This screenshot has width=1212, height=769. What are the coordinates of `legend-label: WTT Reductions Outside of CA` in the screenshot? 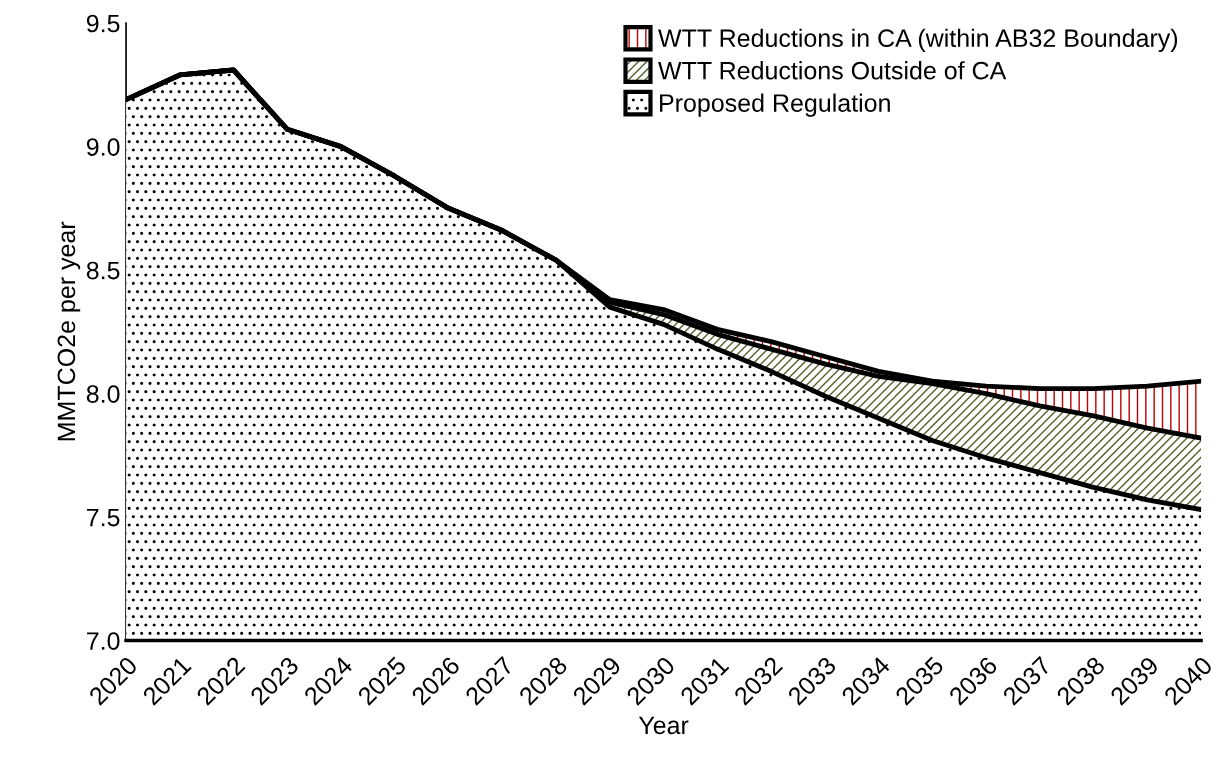 It's located at (832, 70).